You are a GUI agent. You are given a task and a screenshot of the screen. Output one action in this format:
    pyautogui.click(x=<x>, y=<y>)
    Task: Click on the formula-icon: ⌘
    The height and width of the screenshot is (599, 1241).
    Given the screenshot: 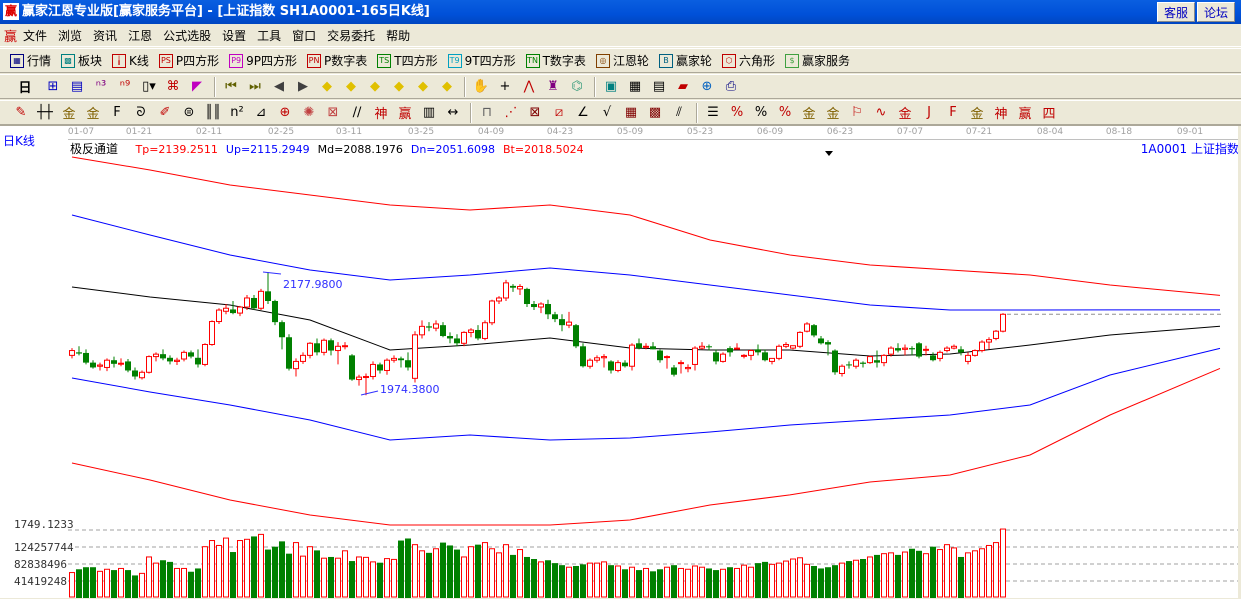 What is the action you would take?
    pyautogui.click(x=173, y=86)
    